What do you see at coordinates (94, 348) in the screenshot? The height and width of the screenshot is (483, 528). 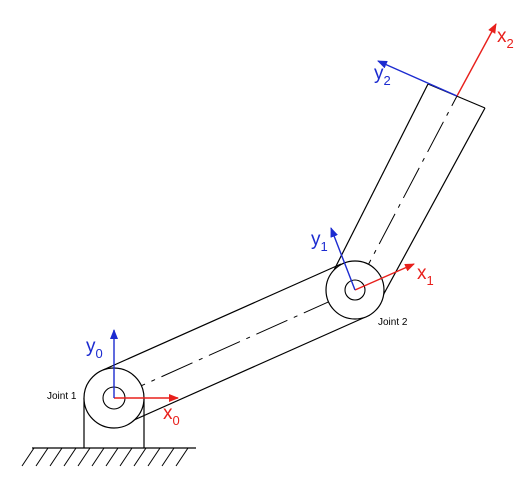 I see `y0-label: y0` at bounding box center [94, 348].